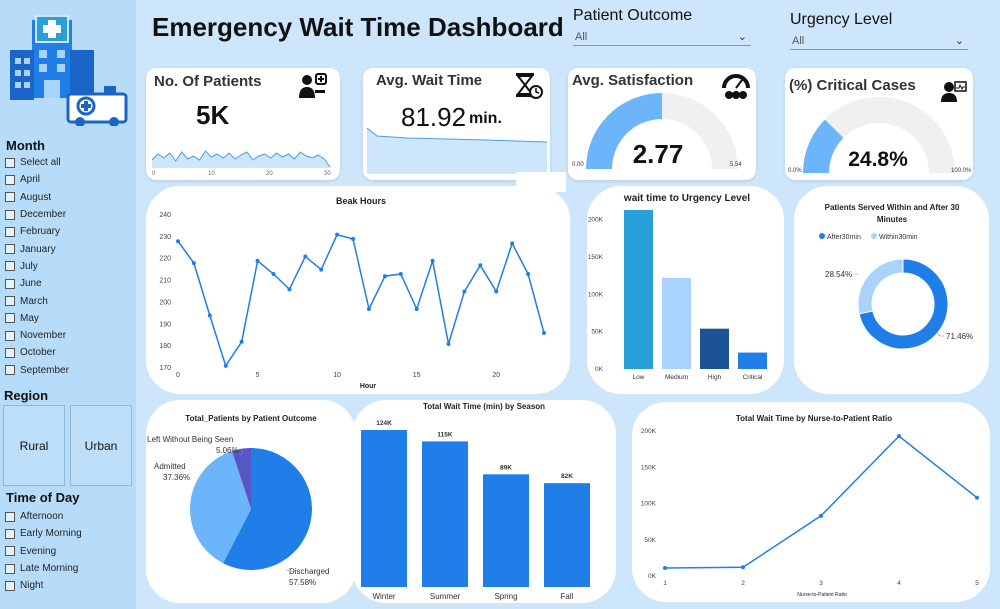 The height and width of the screenshot is (609, 1000). I want to click on x-tick-label: 2, so click(743, 583).